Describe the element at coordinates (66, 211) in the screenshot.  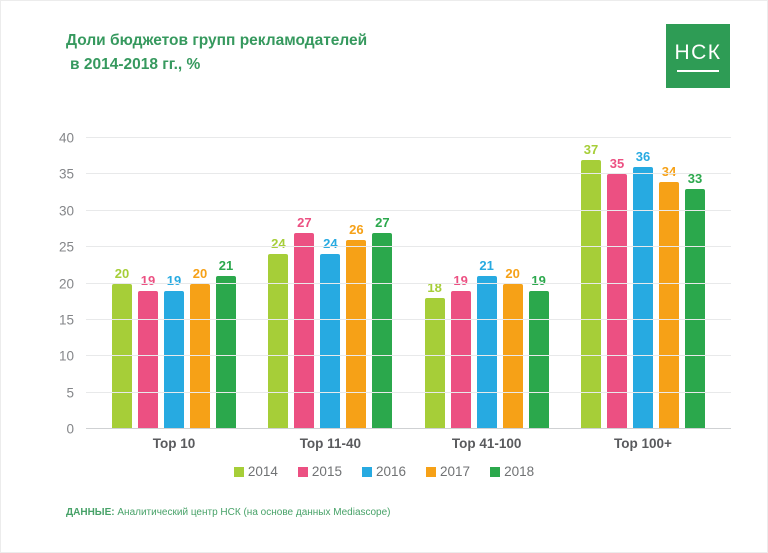
I see `y-tick-label: 30` at that location.